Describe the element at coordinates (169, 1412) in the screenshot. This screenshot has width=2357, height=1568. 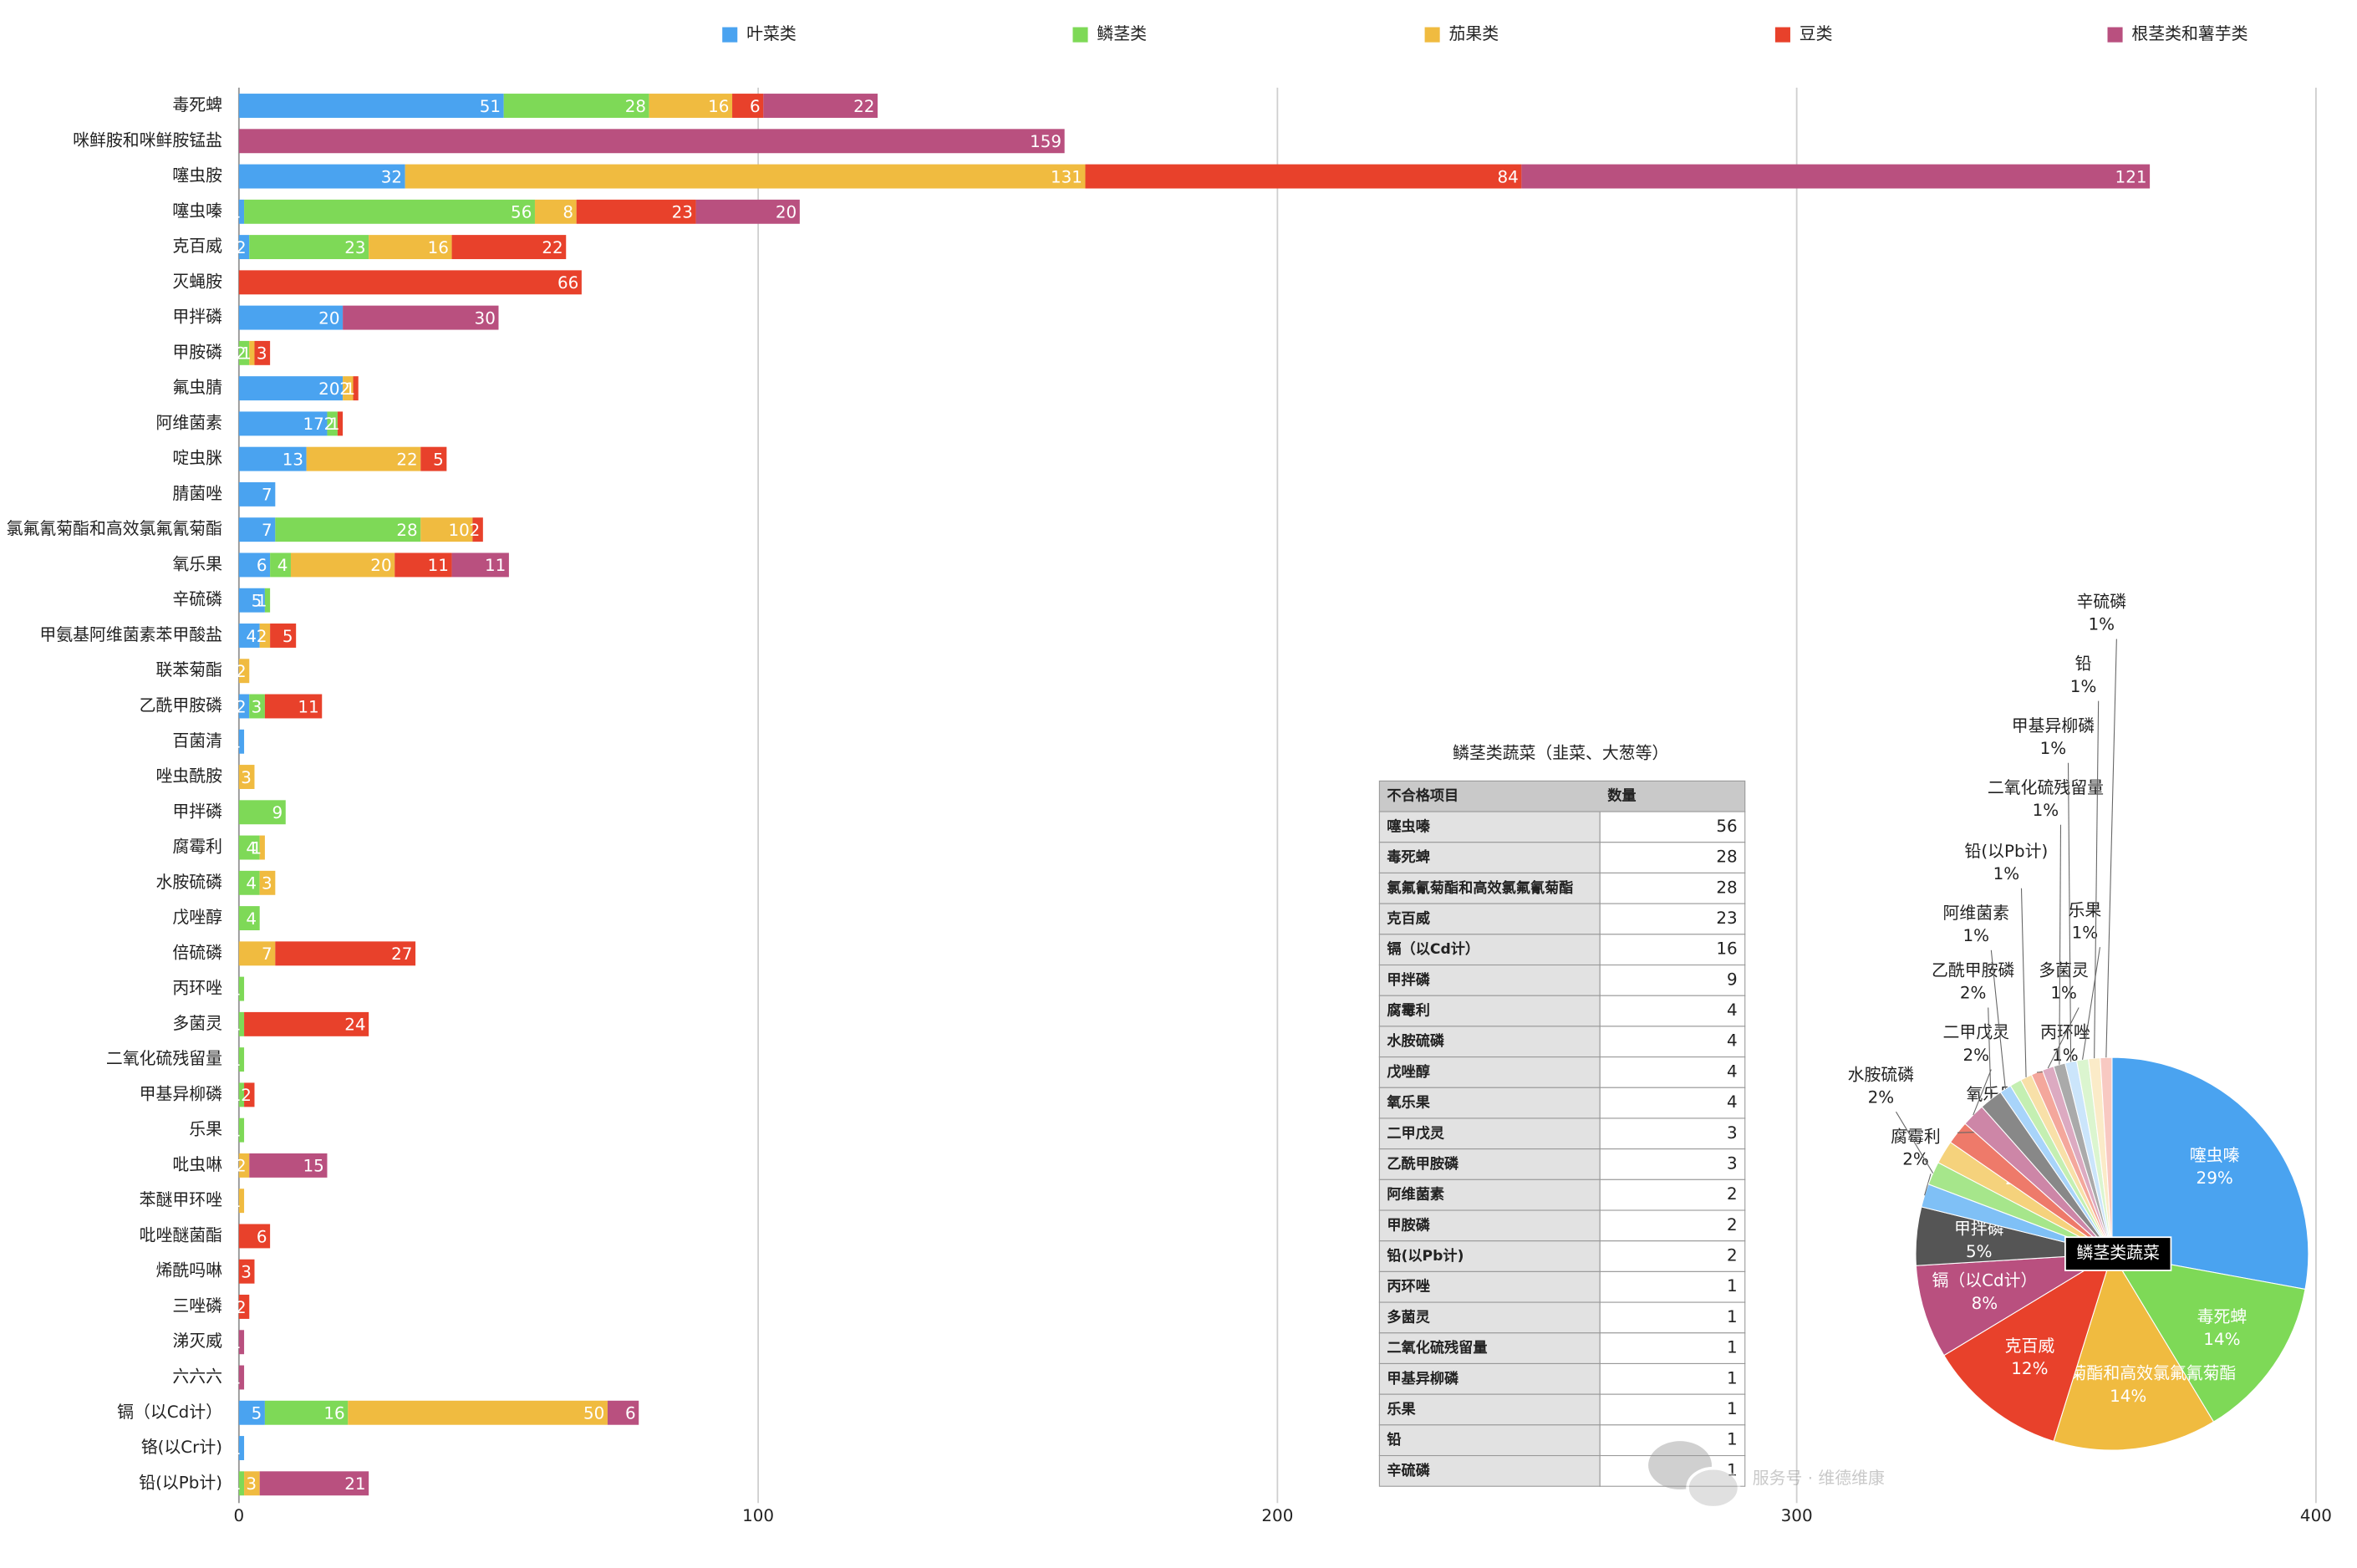
I see `y-tick-label: 镉（以Cd计）` at that location.